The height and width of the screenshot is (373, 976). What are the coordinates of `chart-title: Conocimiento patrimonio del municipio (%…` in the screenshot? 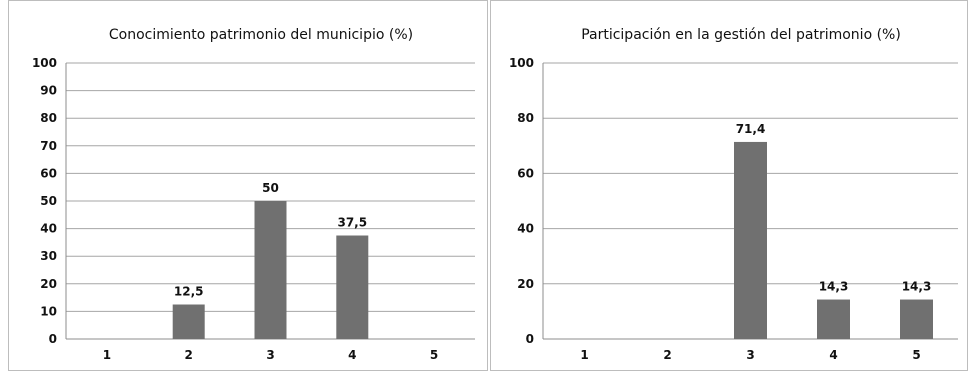 It's located at (261, 35).